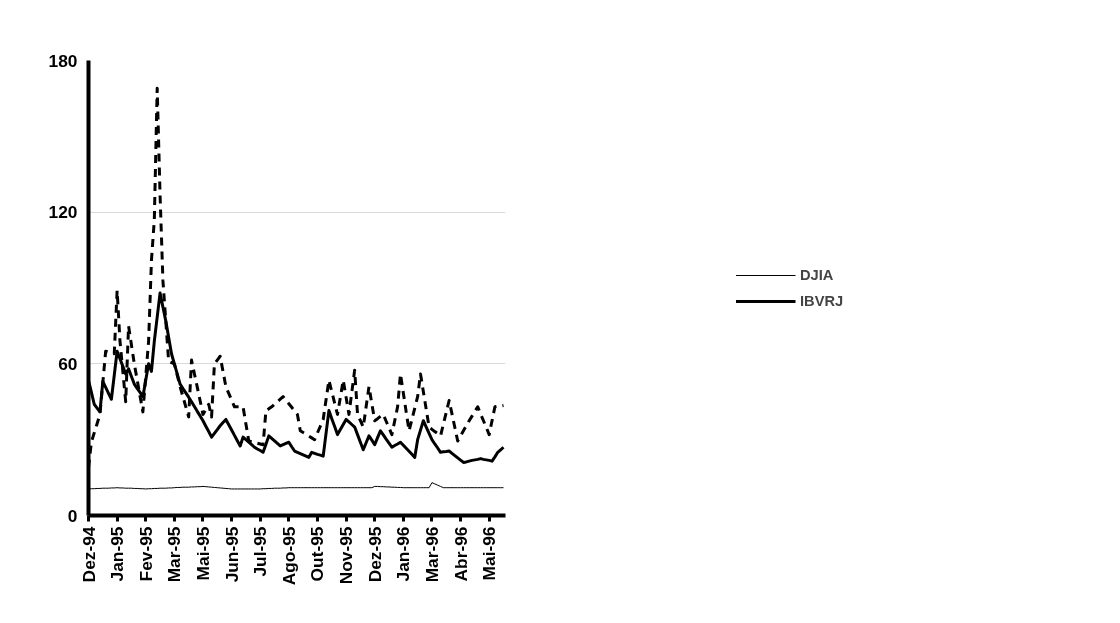 Image resolution: width=1120 pixels, height=623 pixels. Describe the element at coordinates (460, 554) in the screenshot. I see `x-tick-label: Abr-96` at that location.